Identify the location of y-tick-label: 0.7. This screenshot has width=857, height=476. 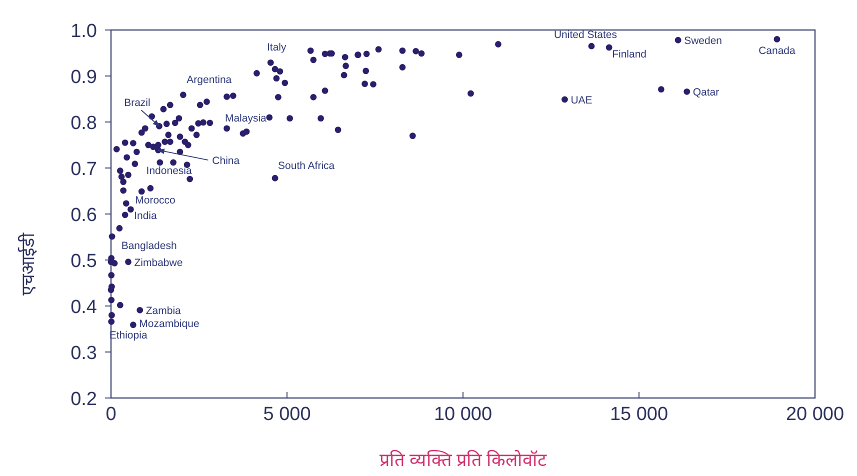
(83, 169).